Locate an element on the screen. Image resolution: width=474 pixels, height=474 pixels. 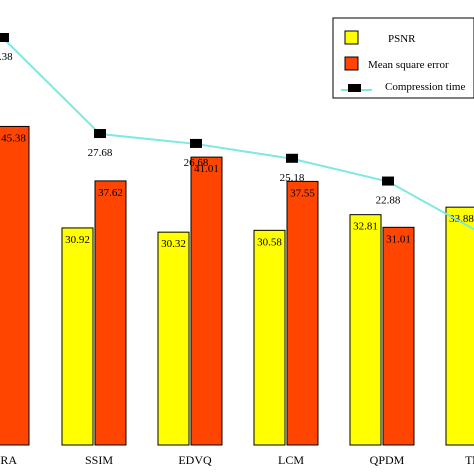
x-tick-label-1: SSIM is located at coordinates (99, 460).